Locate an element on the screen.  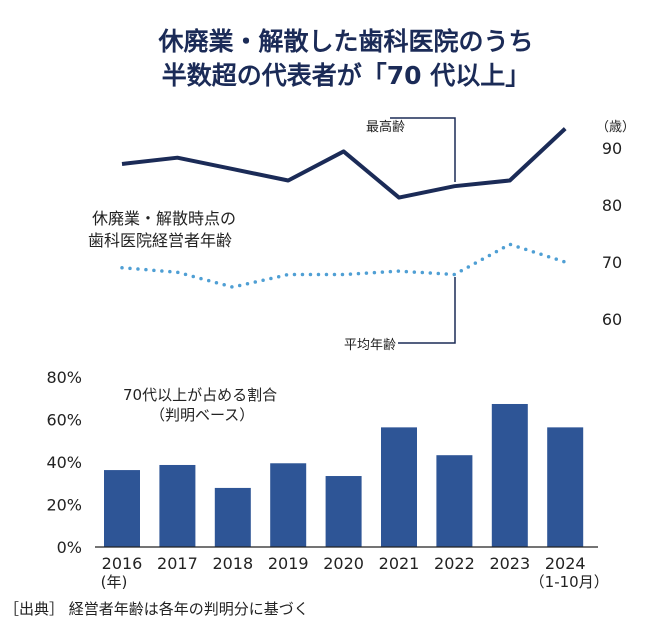
bar-chart-title-2: （判明ベース） is located at coordinates (202, 415).